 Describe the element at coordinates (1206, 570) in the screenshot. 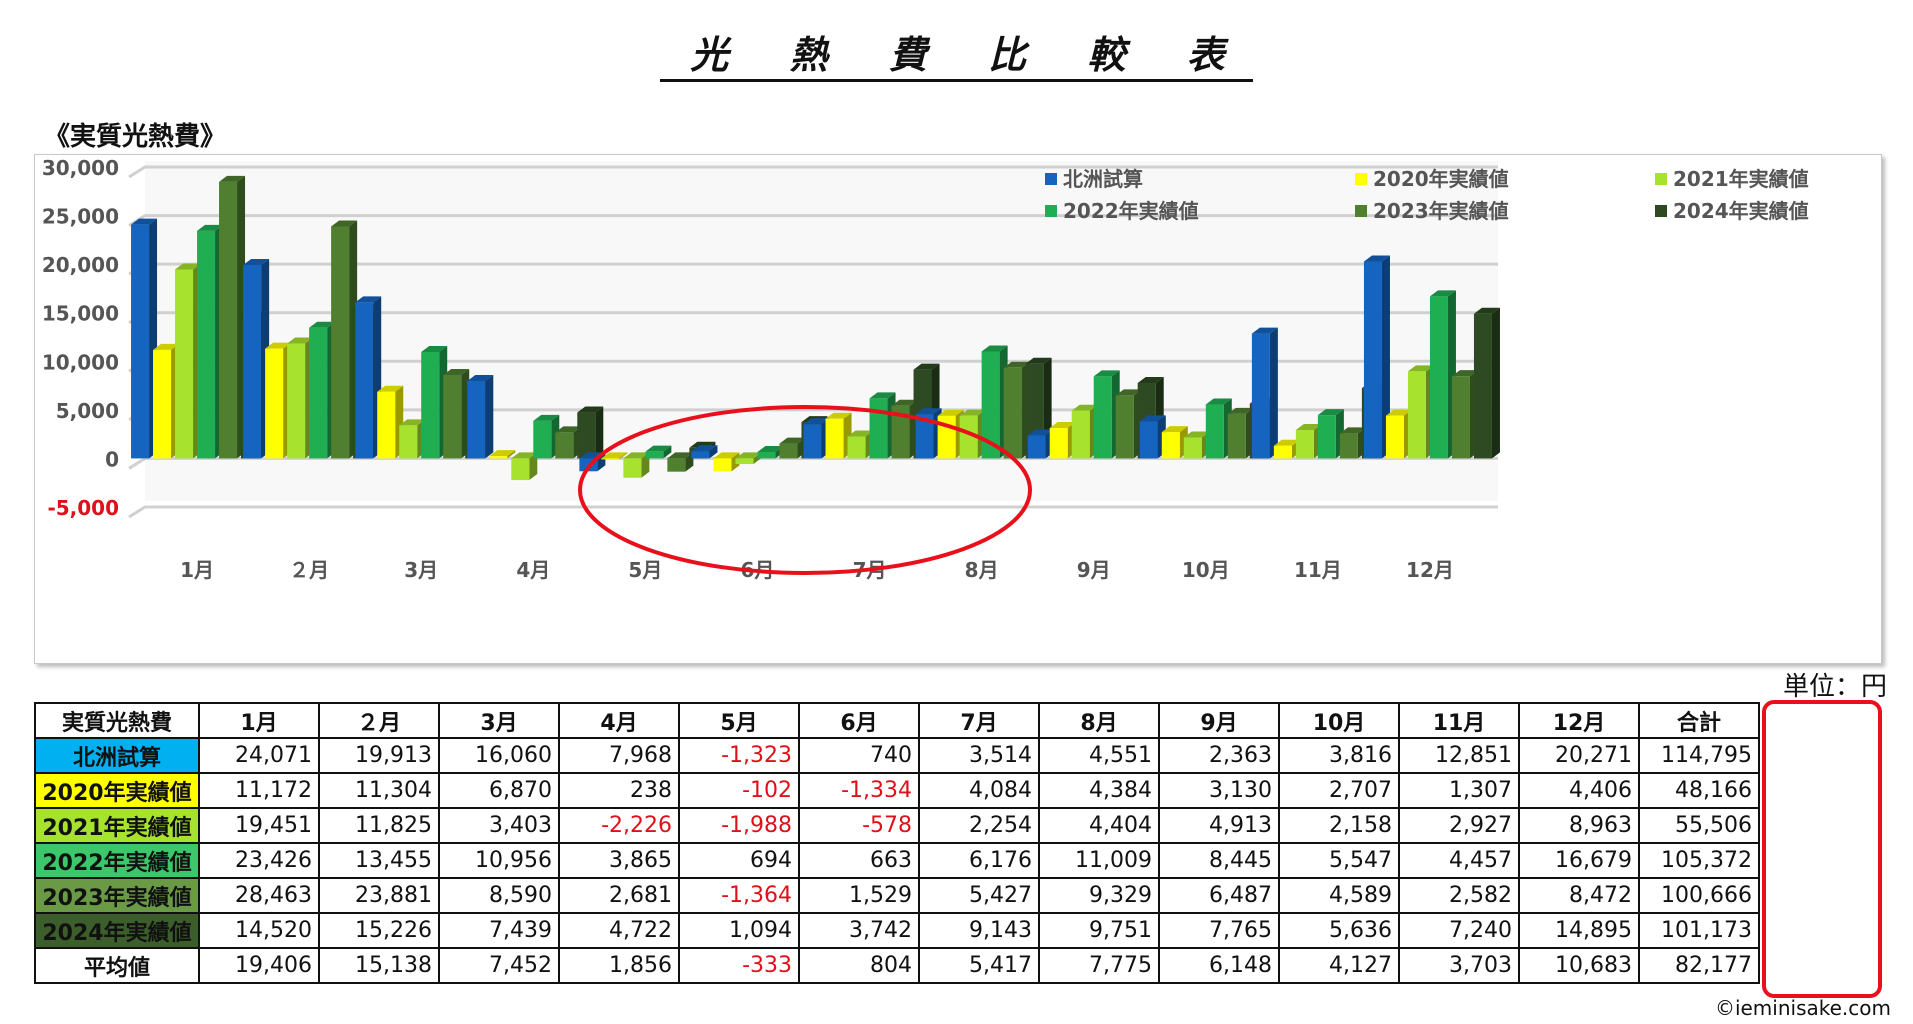

I see `x-tick-label: 10月` at that location.